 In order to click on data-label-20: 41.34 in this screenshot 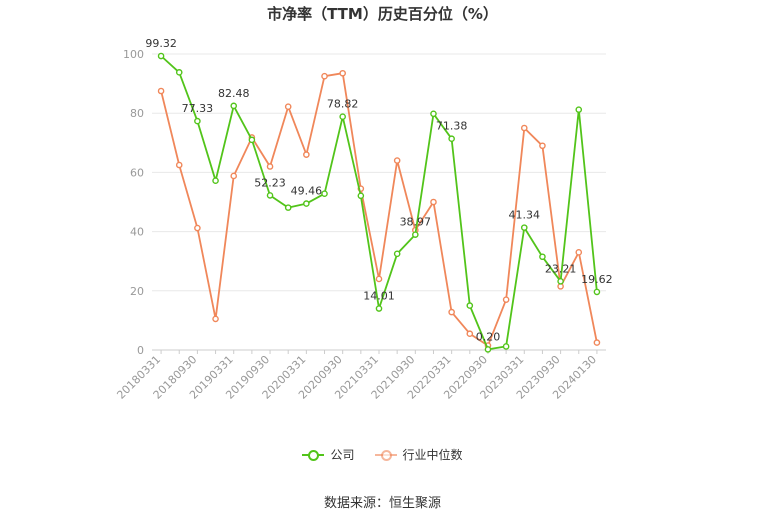, I will do `click(525, 215)`.